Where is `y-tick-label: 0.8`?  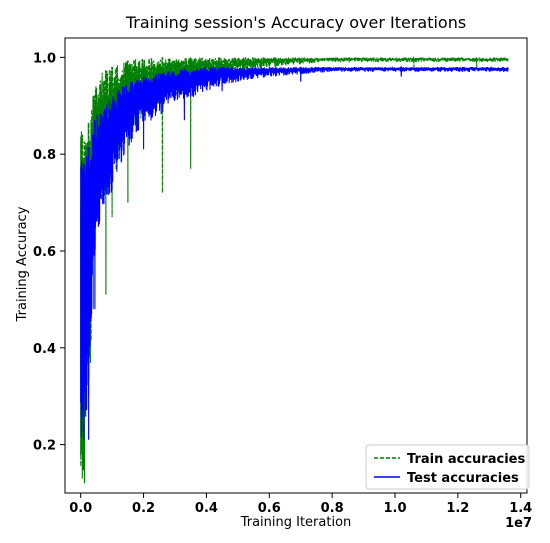
y-tick-label: 0.8 is located at coordinates (44, 155).